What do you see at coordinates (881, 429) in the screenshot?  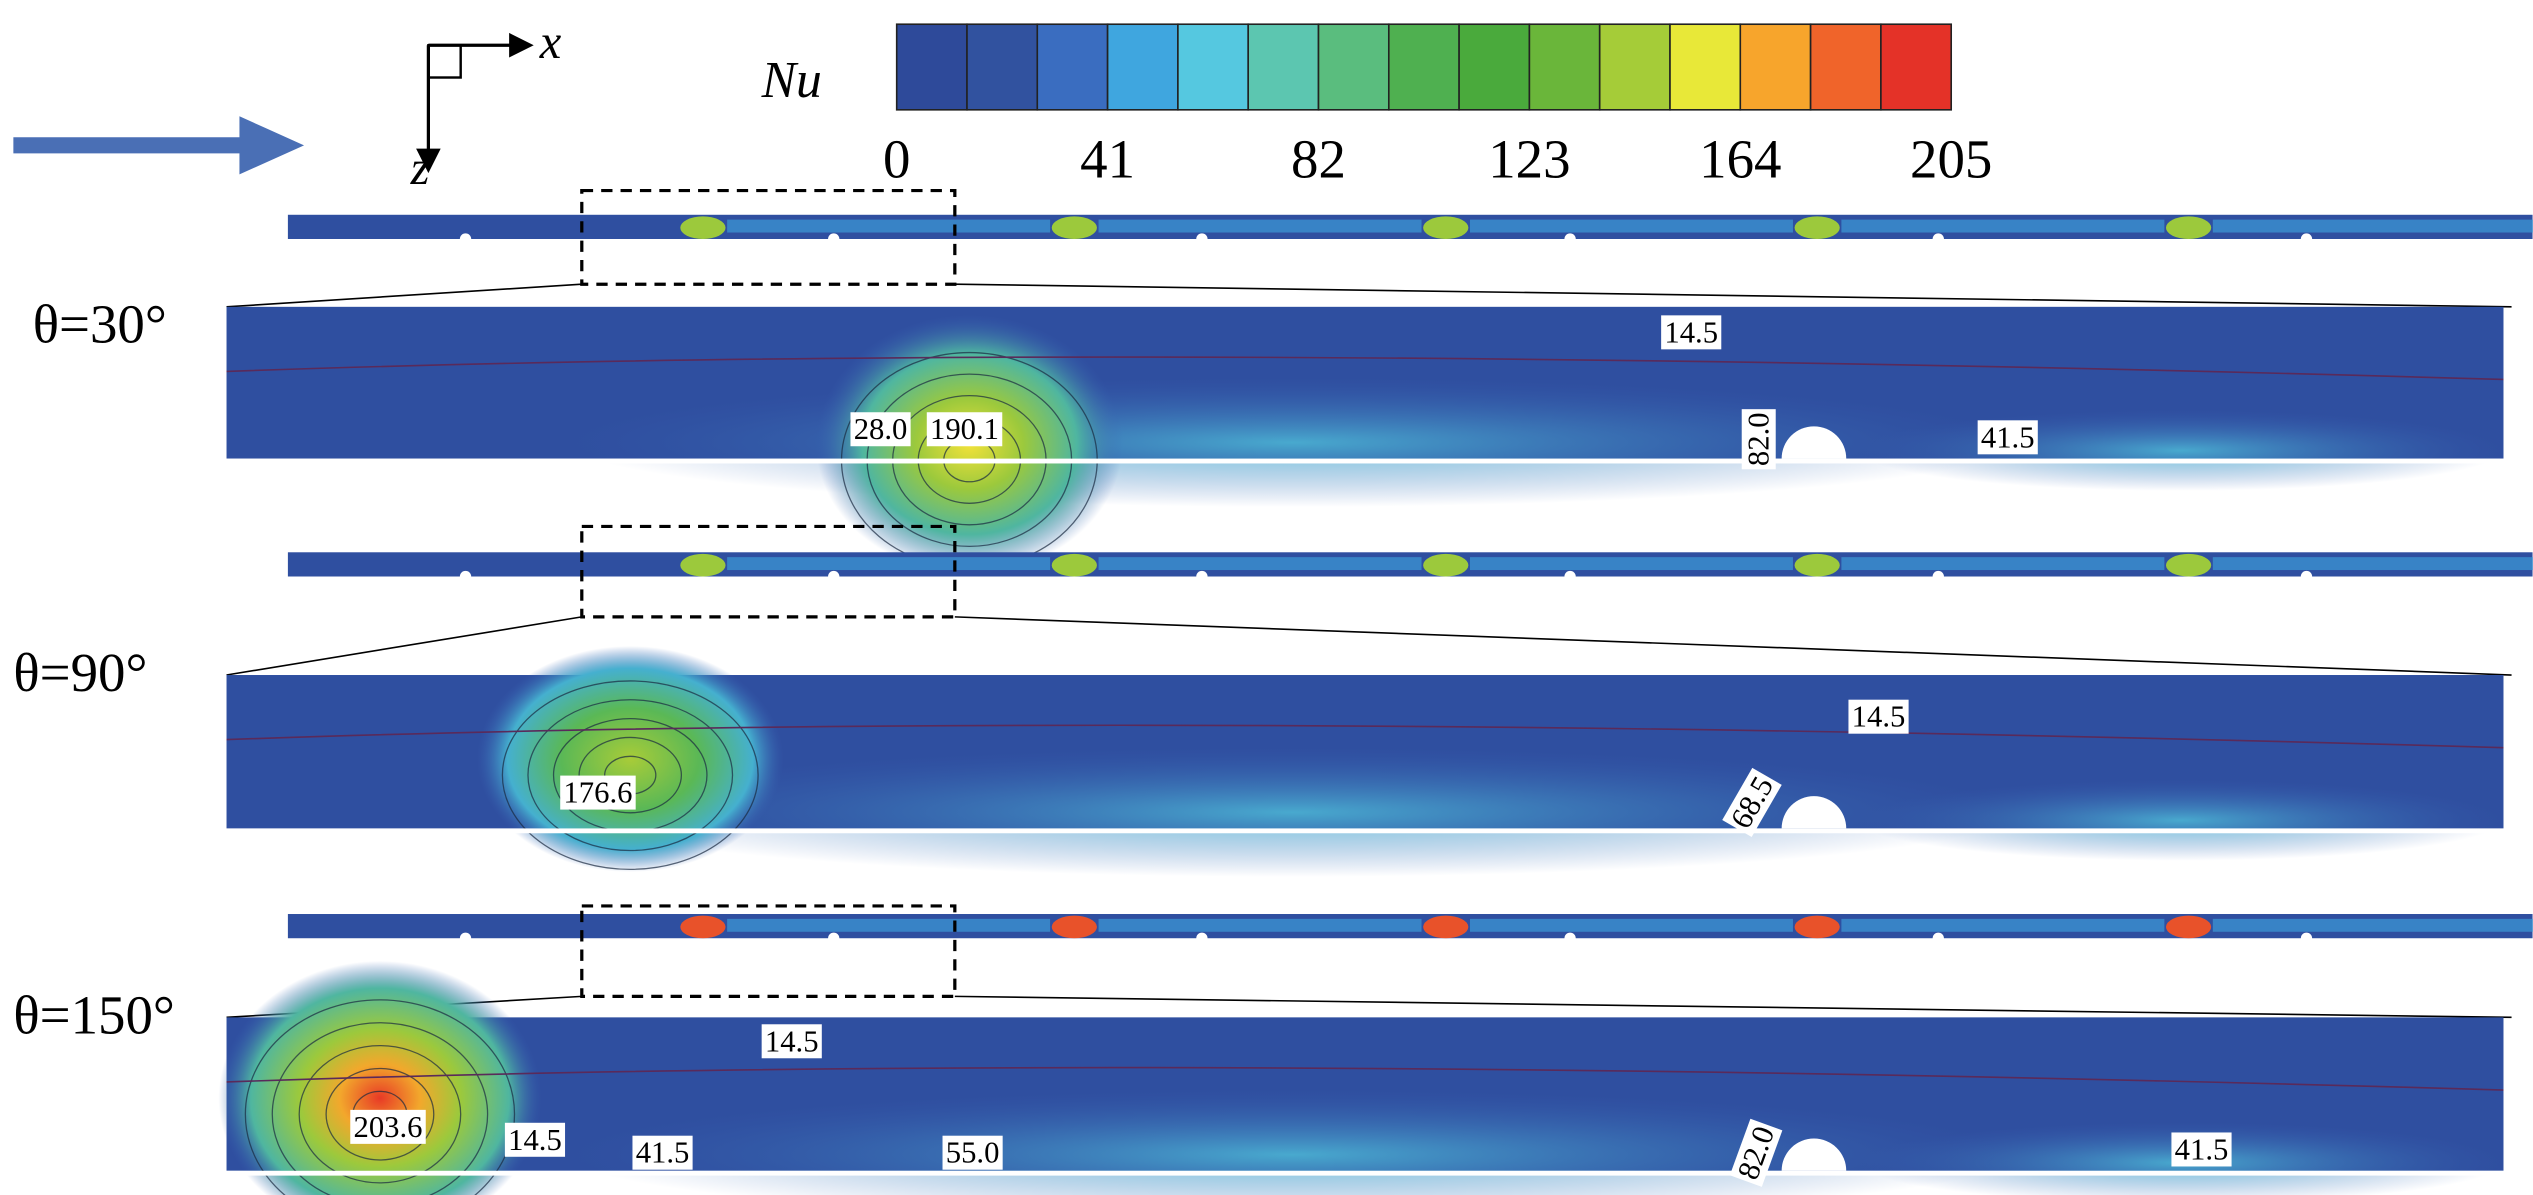 I see `contour-label: 28.0` at bounding box center [881, 429].